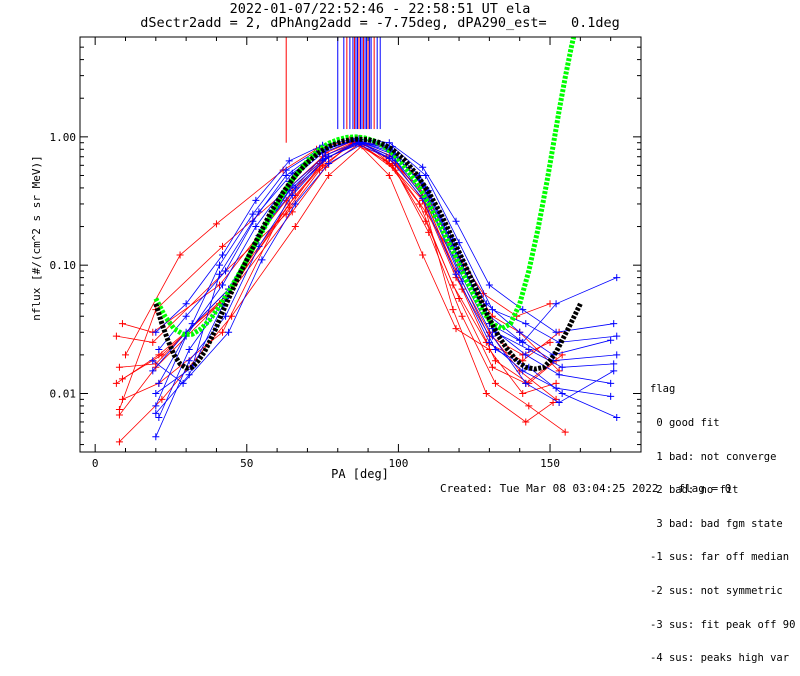 The image size is (800, 676). I want to click on x-tick-label: 100, so click(398, 463).